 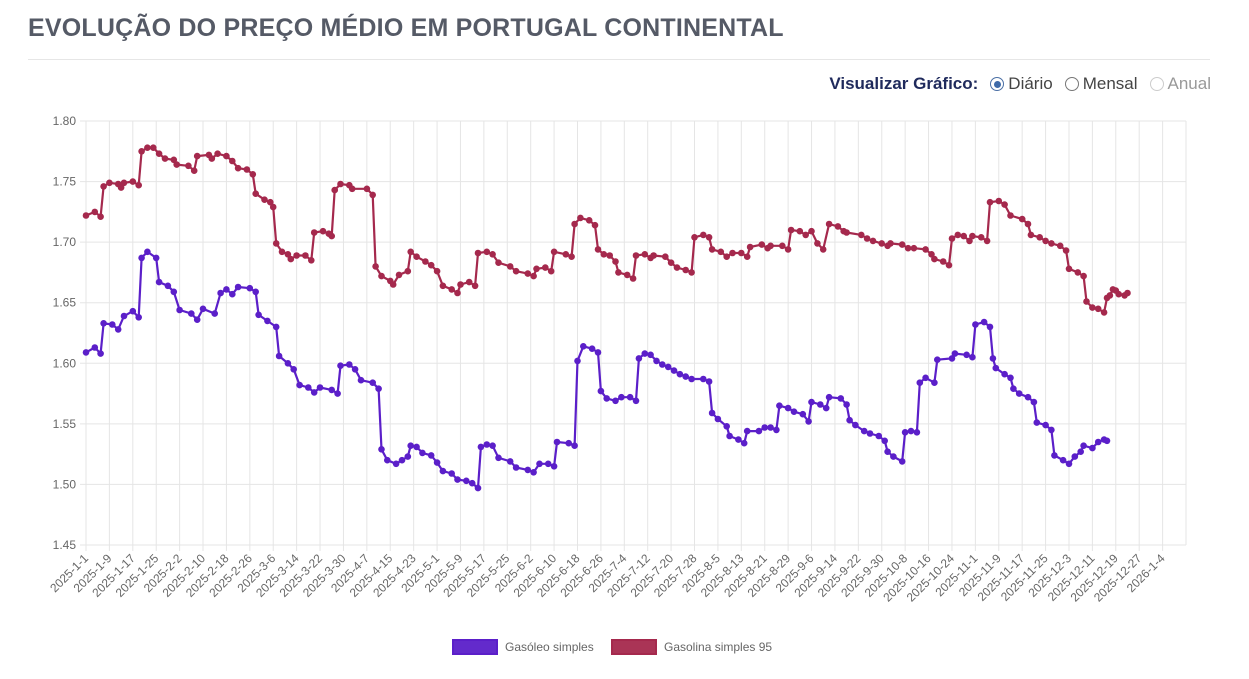 What do you see at coordinates (718, 647) in the screenshot?
I see `legend-label: Gasolina simples 95` at bounding box center [718, 647].